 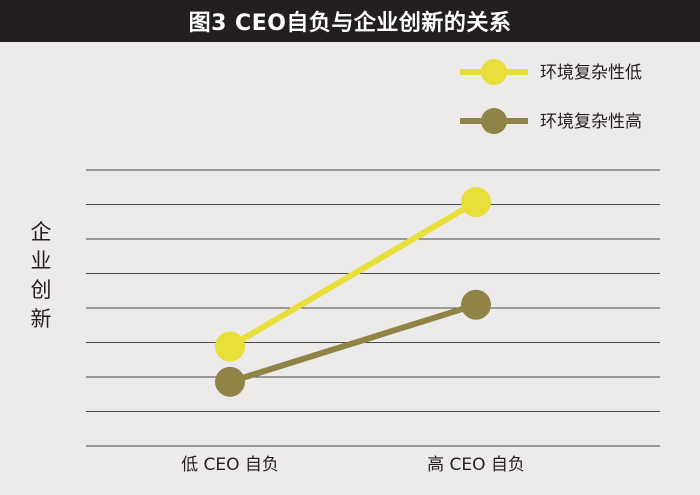 I want to click on x-tick-labels: 低 CEO 自负 高 CEO 自负, so click(x=353, y=465).